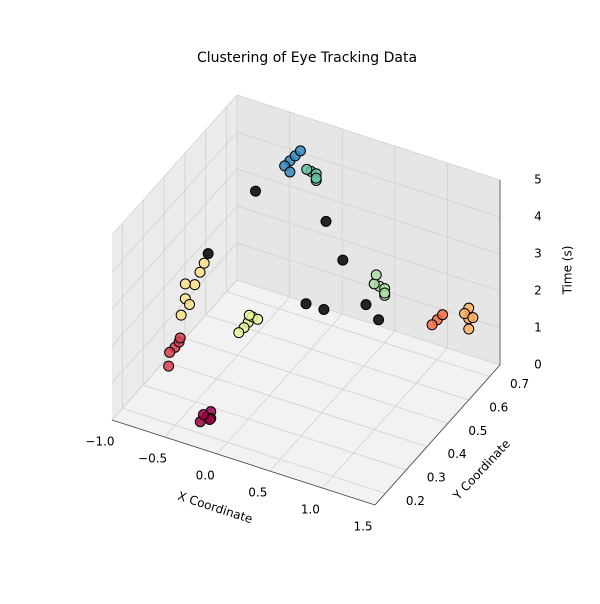  I want to click on y-axis-line, so click(437, 435).